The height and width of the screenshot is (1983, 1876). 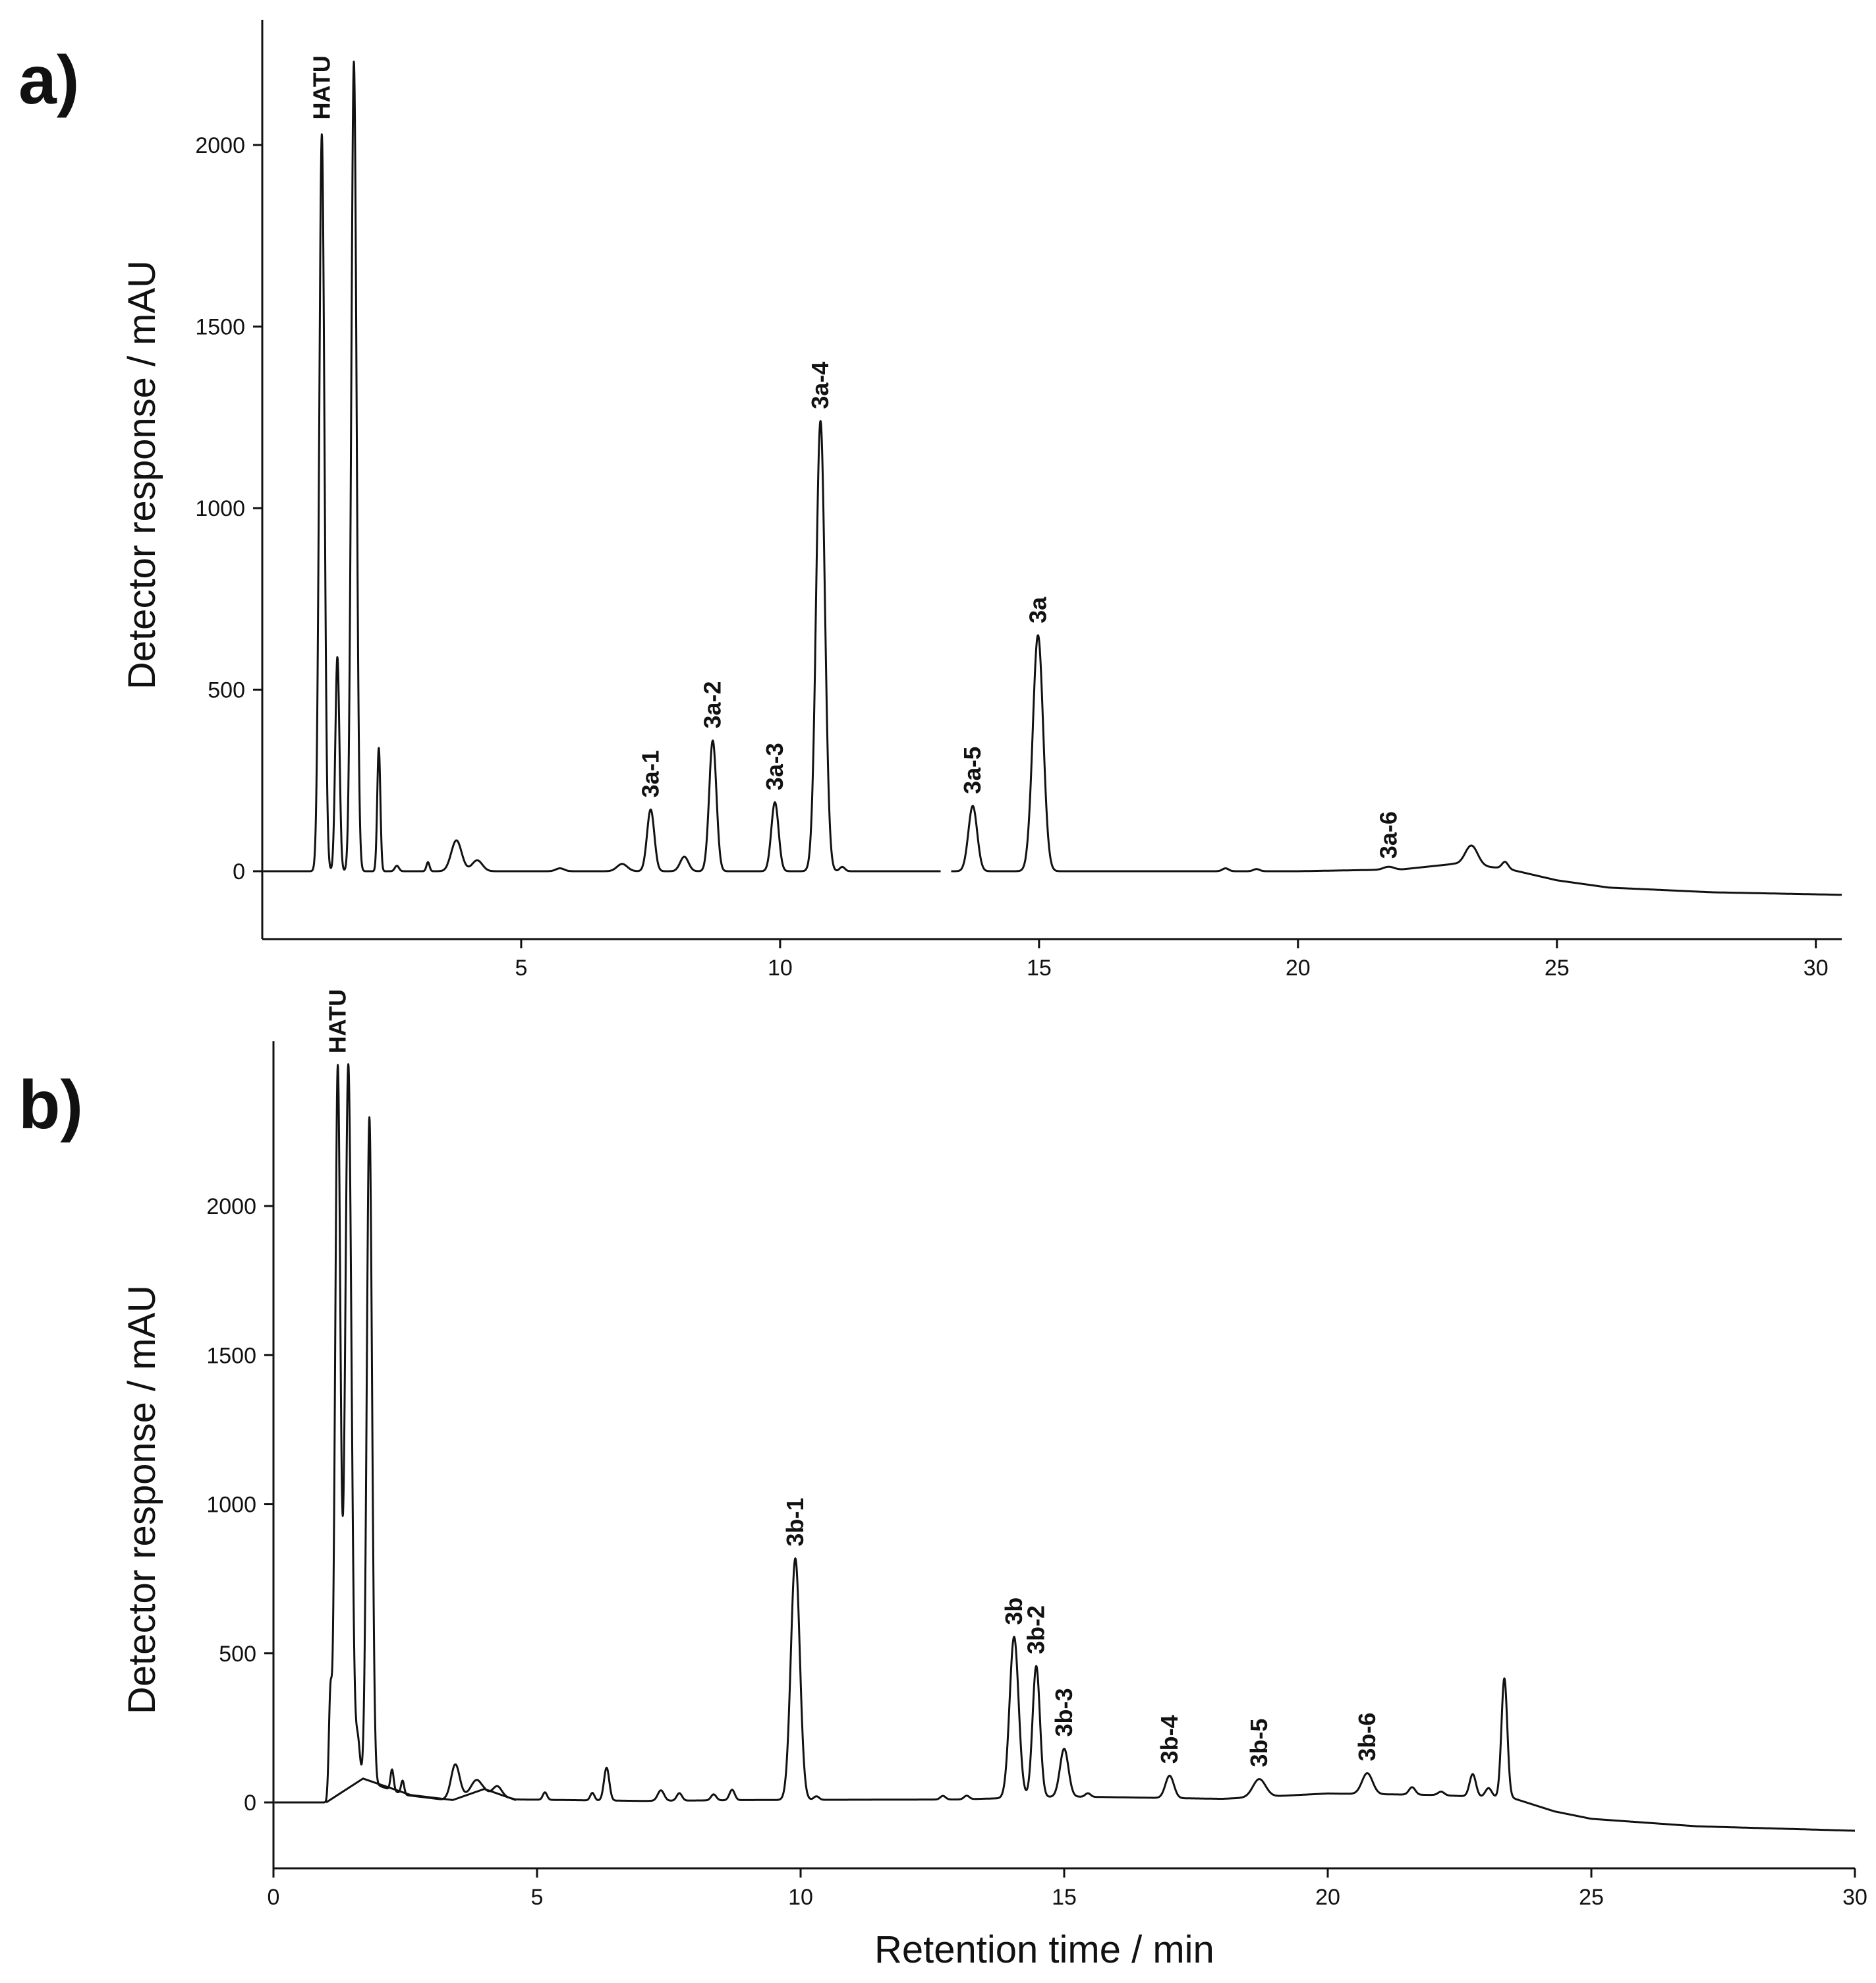 What do you see at coordinates (1044, 1949) in the screenshot?
I see `x-axis-label: Retention time / min` at bounding box center [1044, 1949].